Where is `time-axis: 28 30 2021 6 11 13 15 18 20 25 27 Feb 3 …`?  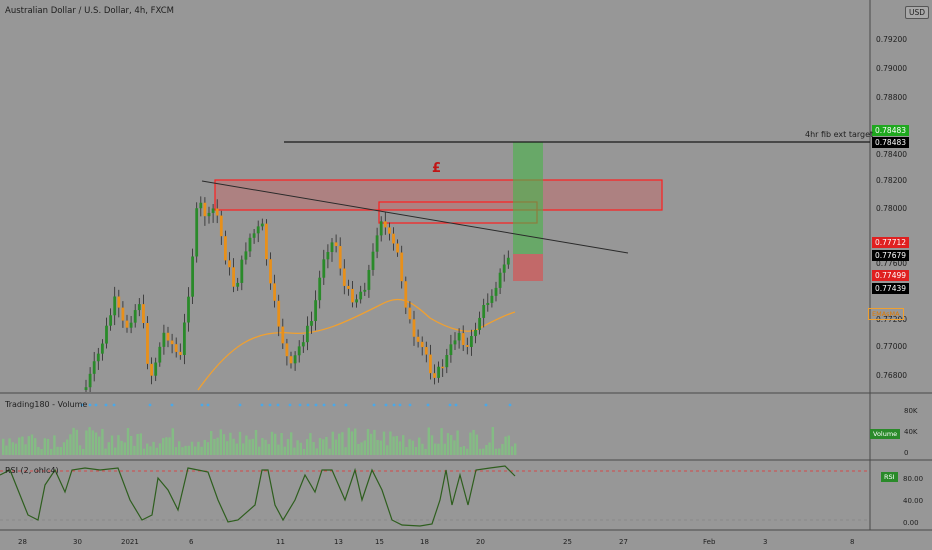 time-axis: 28 30 2021 6 11 13 15 18 20 25 27 Feb 3 … is located at coordinates (435, 540).